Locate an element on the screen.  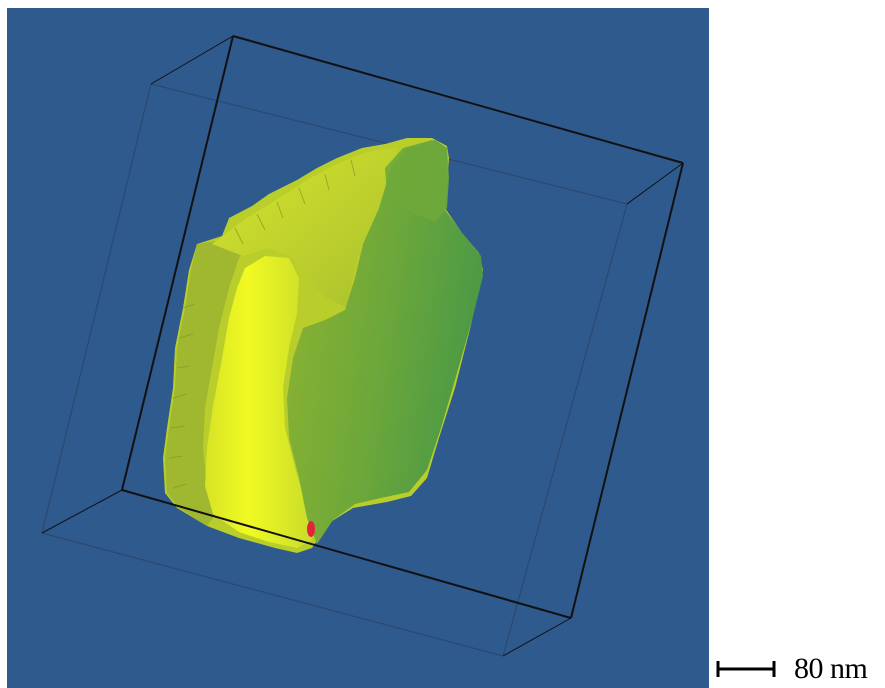
red-marker is located at coordinates (311, 529).